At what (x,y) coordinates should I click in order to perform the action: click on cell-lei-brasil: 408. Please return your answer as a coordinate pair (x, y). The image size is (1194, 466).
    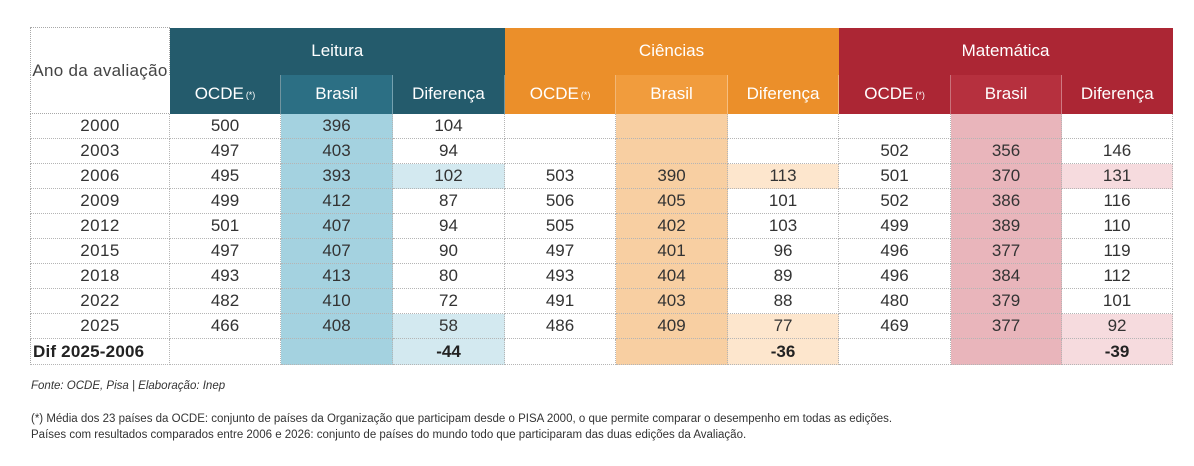
    Looking at the image, I should click on (336, 326).